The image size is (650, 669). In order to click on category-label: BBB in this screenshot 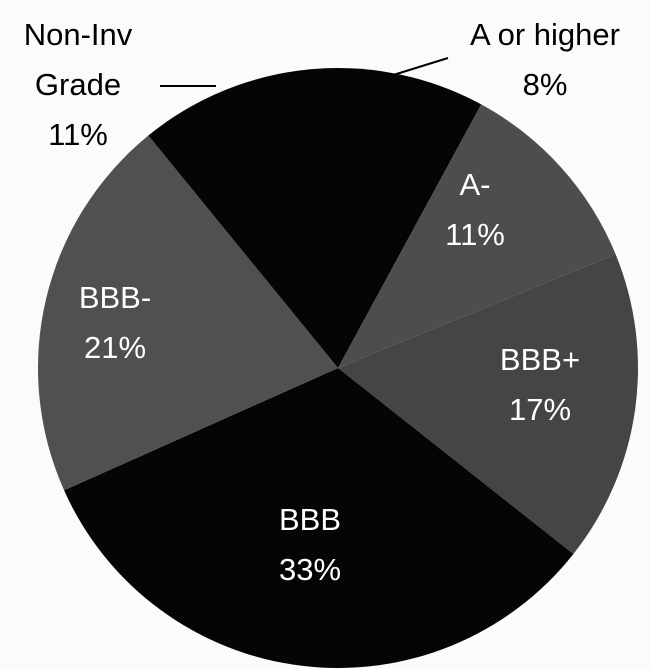, I will do `click(310, 519)`.